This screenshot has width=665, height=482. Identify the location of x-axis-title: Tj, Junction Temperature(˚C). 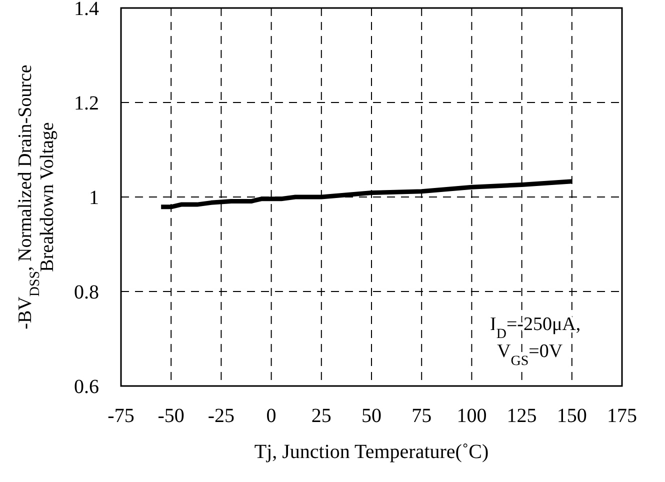
(371, 452).